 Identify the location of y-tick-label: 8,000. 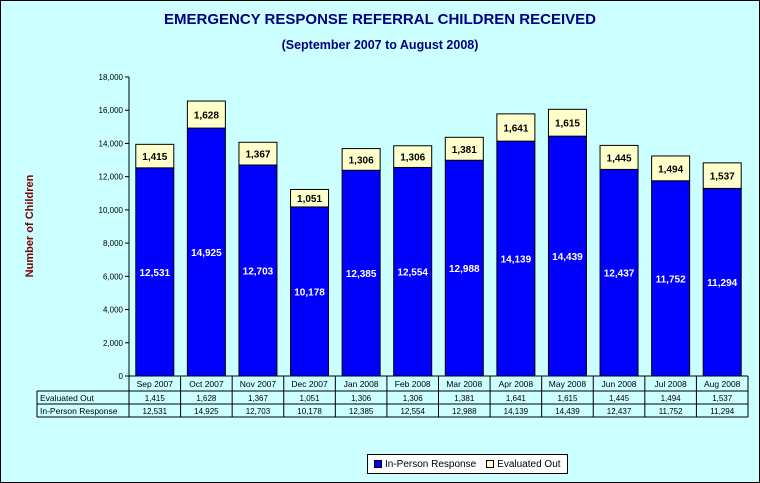
(113, 243).